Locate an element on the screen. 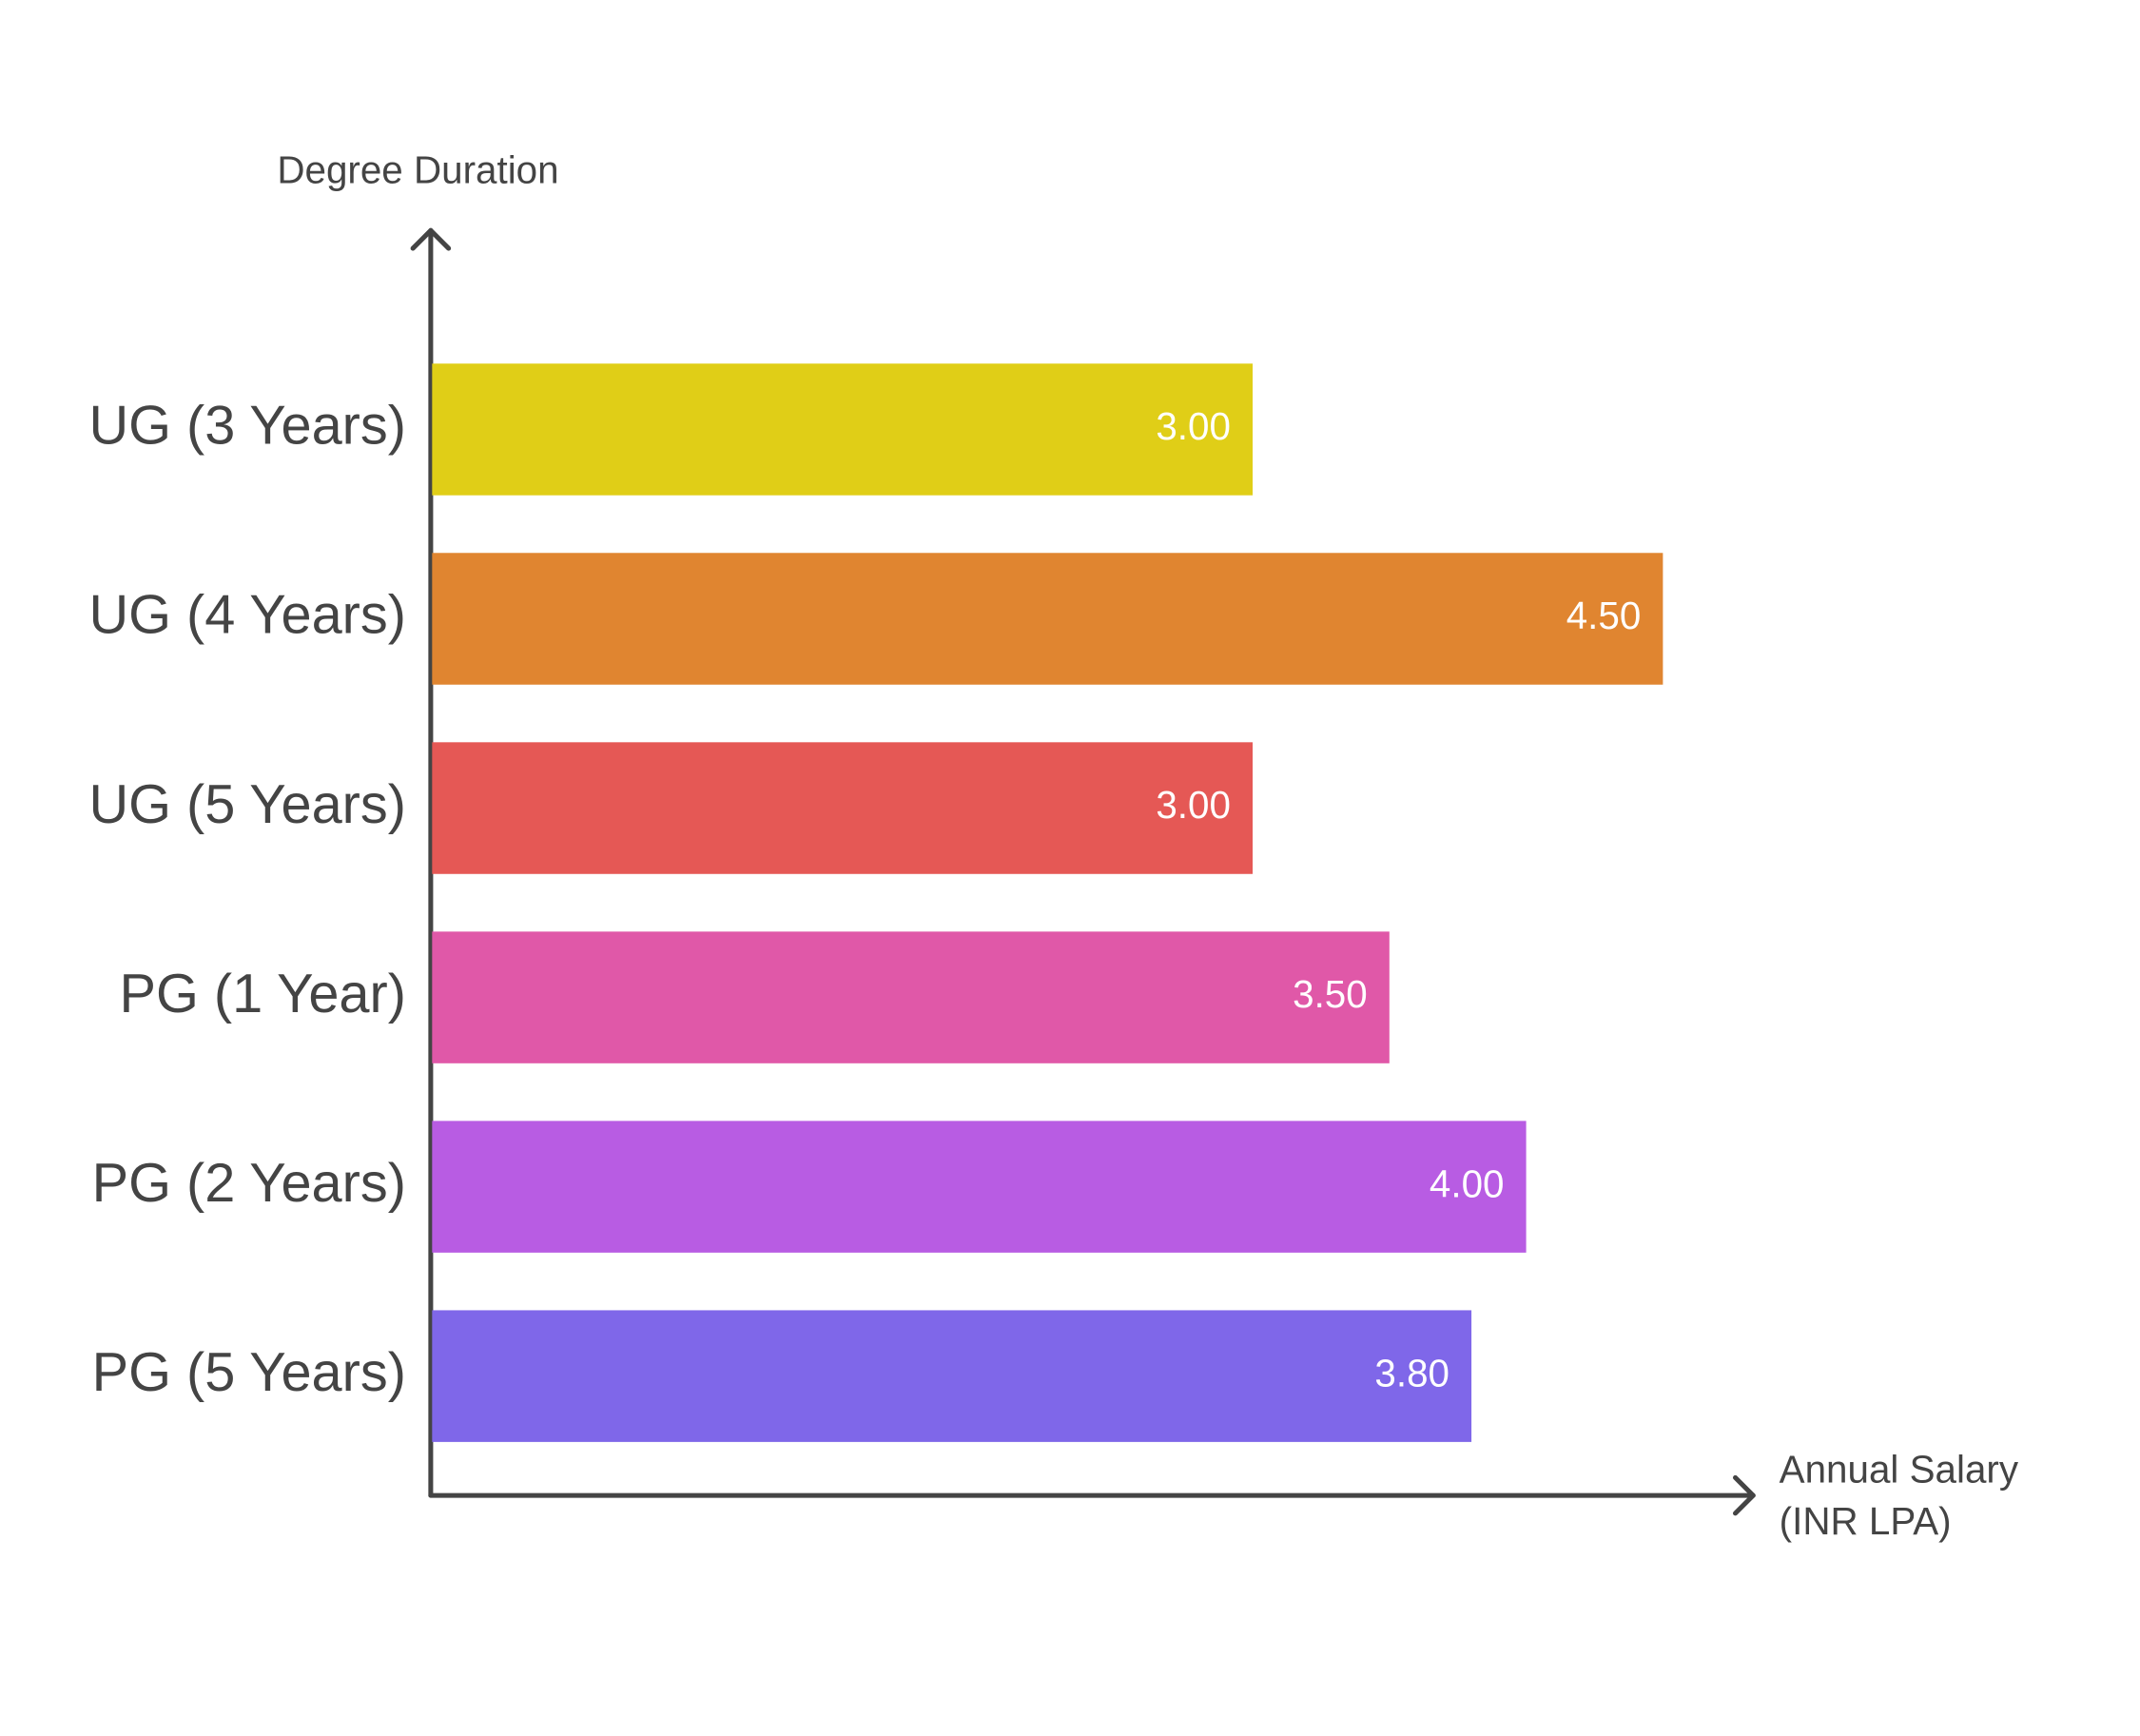 The image size is (2140, 1736). y-tick-label: UG (3 Years) is located at coordinates (246, 427).